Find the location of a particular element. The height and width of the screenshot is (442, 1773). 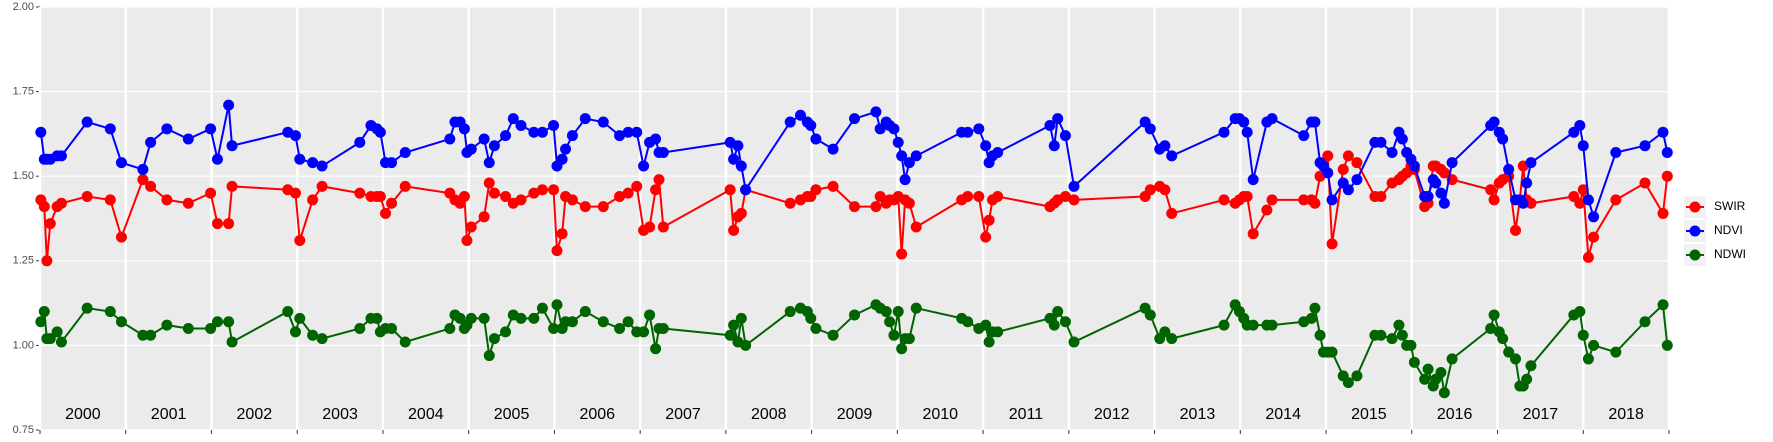

year-label: 2007 is located at coordinates (683, 414).